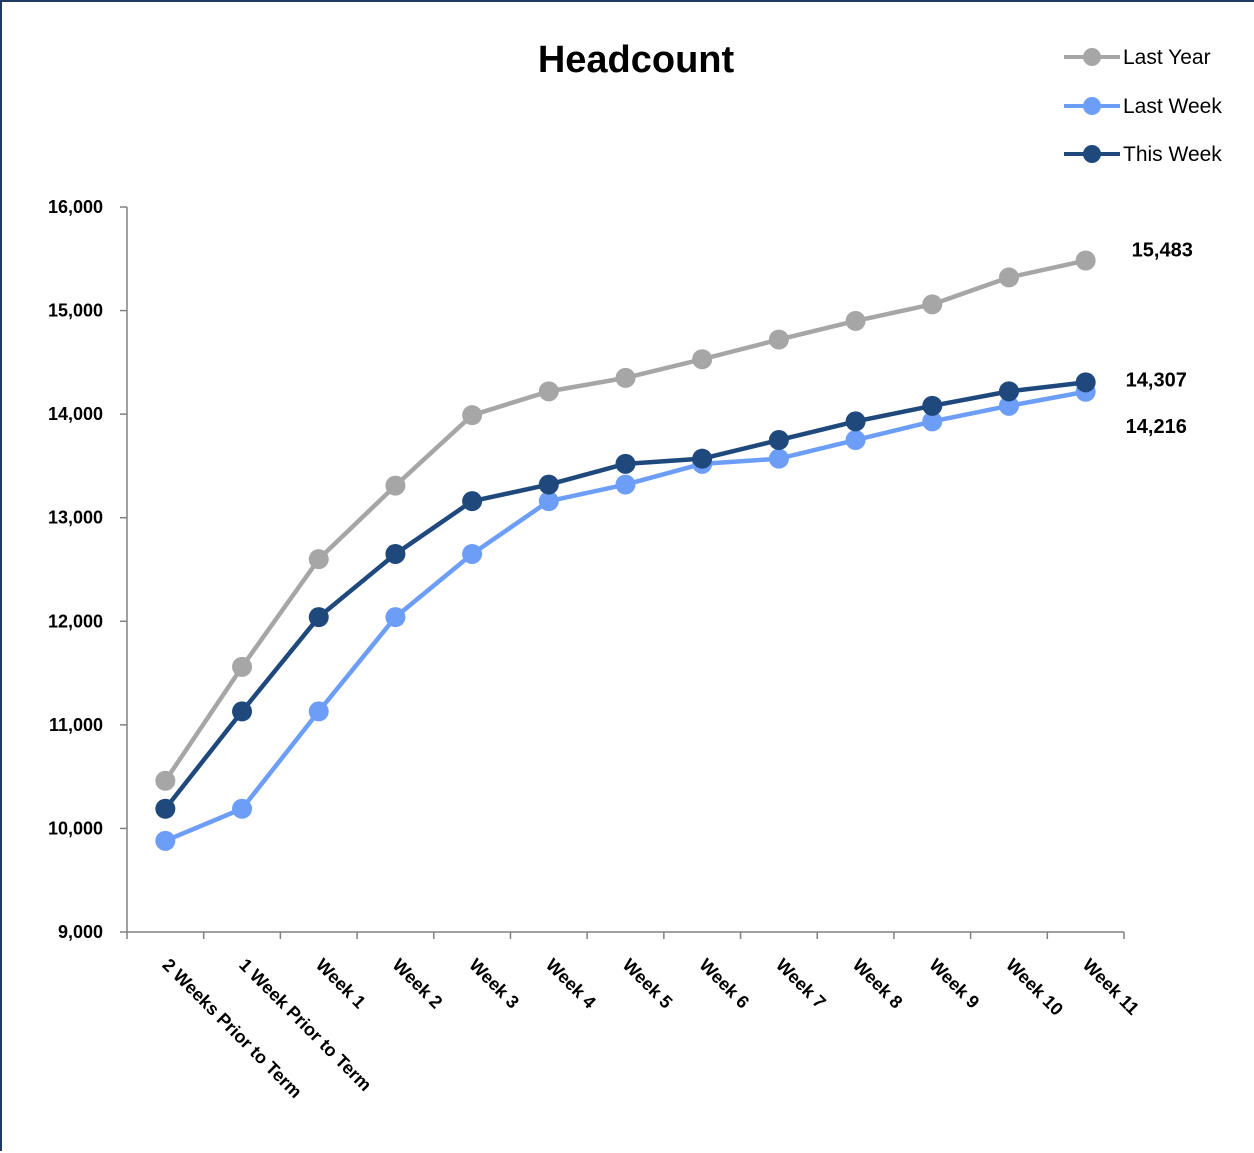  I want to click on y-tick-label: 16,000, so click(75, 207).